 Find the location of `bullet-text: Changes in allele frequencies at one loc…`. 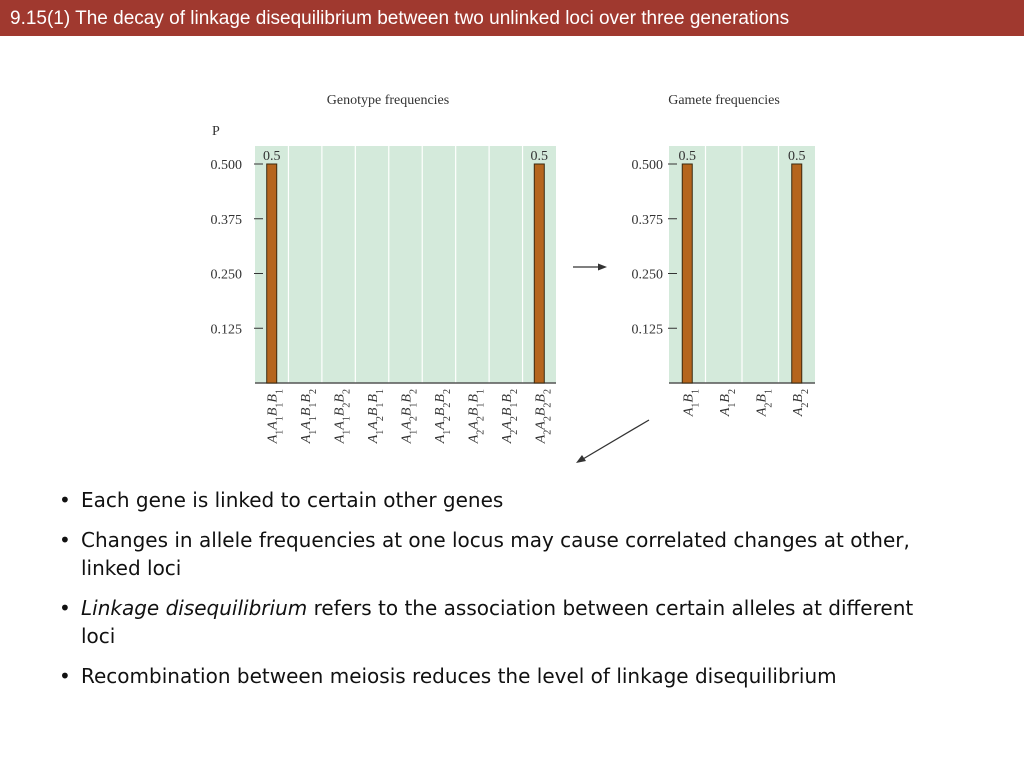

bullet-text: Changes in allele frequencies at one loc… is located at coordinates (495, 554).